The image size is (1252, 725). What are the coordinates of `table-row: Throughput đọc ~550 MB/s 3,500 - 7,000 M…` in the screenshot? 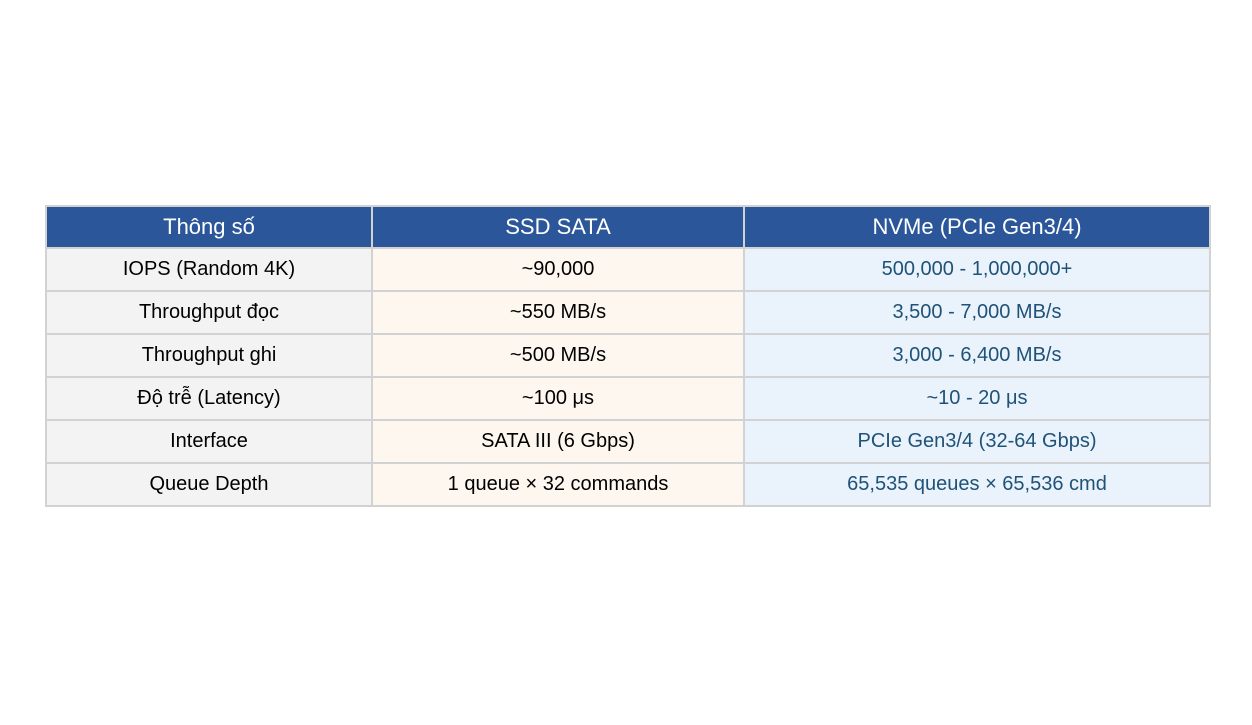 It's located at (628, 312).